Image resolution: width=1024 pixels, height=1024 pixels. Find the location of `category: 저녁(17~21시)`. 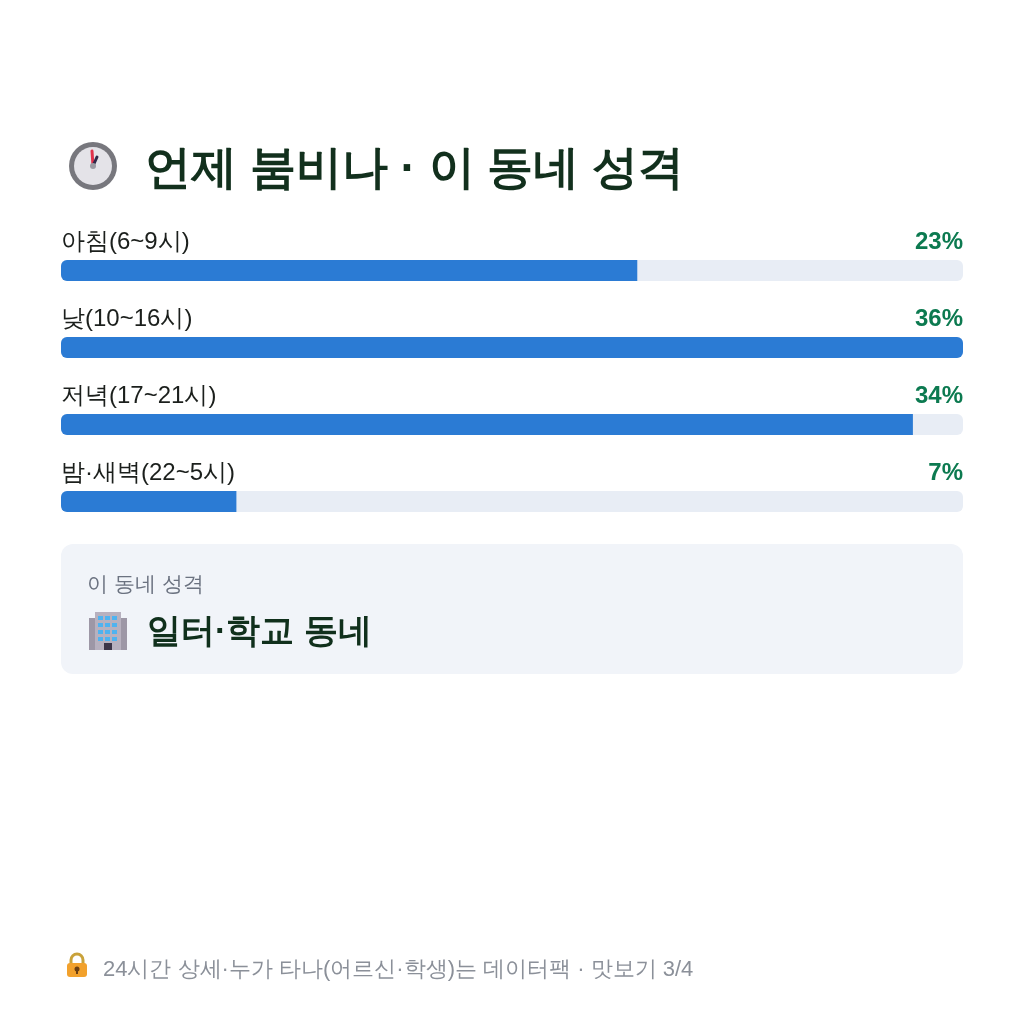

category: 저녁(17~21시) is located at coordinates (139, 394).